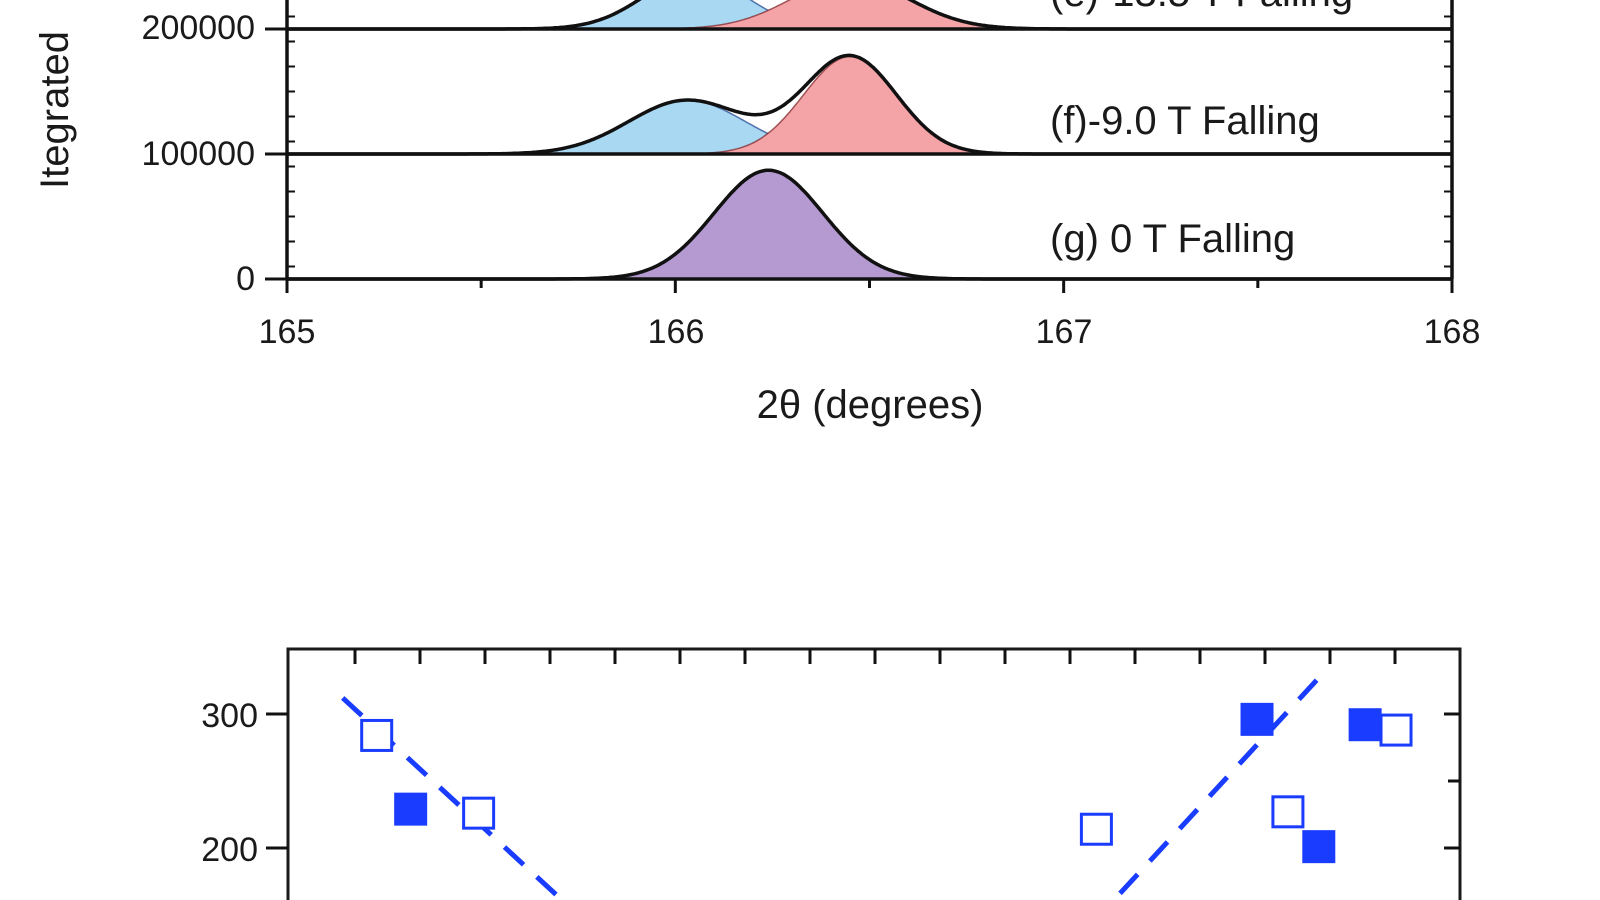  I want to click on data-points, so click(886, 783).